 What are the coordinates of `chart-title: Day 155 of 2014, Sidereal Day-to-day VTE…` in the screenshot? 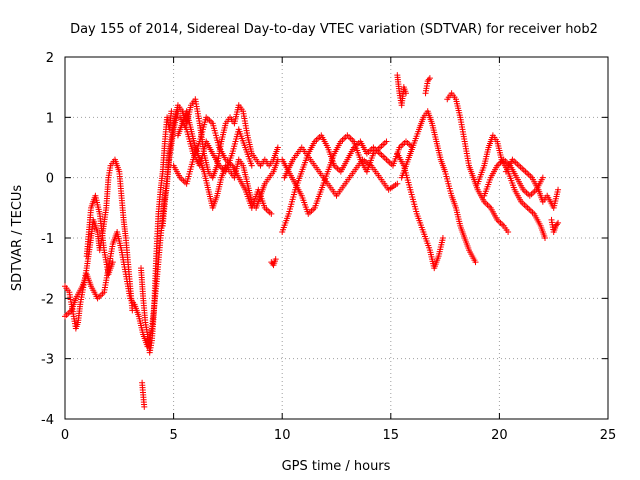 It's located at (334, 29).